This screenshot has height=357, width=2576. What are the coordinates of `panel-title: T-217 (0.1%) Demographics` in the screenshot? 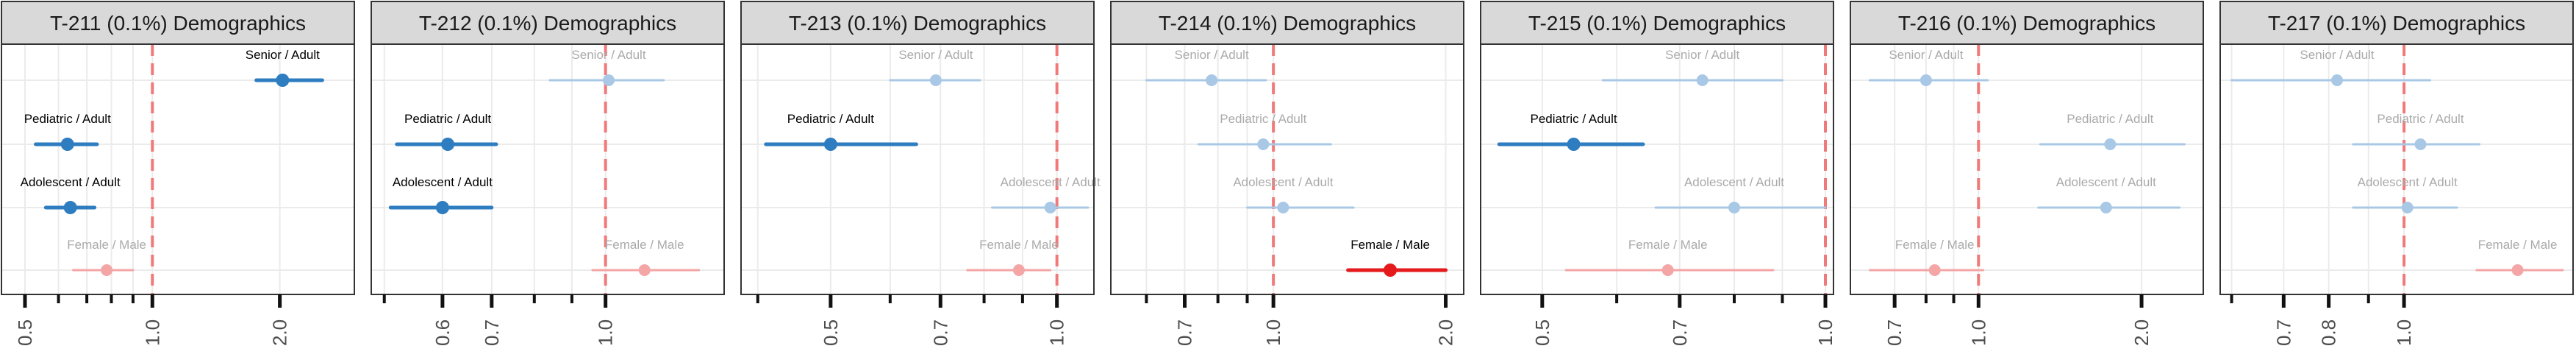 It's located at (2396, 24).